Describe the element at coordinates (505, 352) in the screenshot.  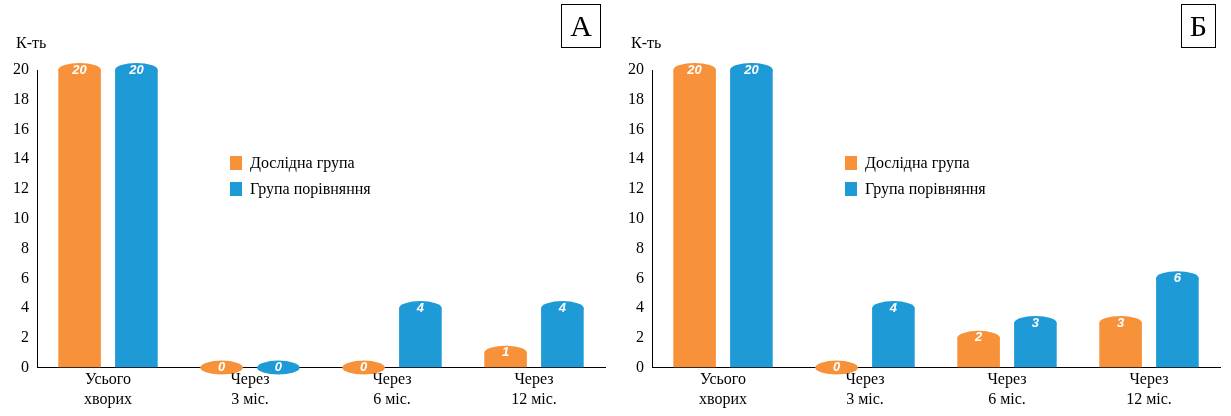
I see `data-label: 1` at that location.